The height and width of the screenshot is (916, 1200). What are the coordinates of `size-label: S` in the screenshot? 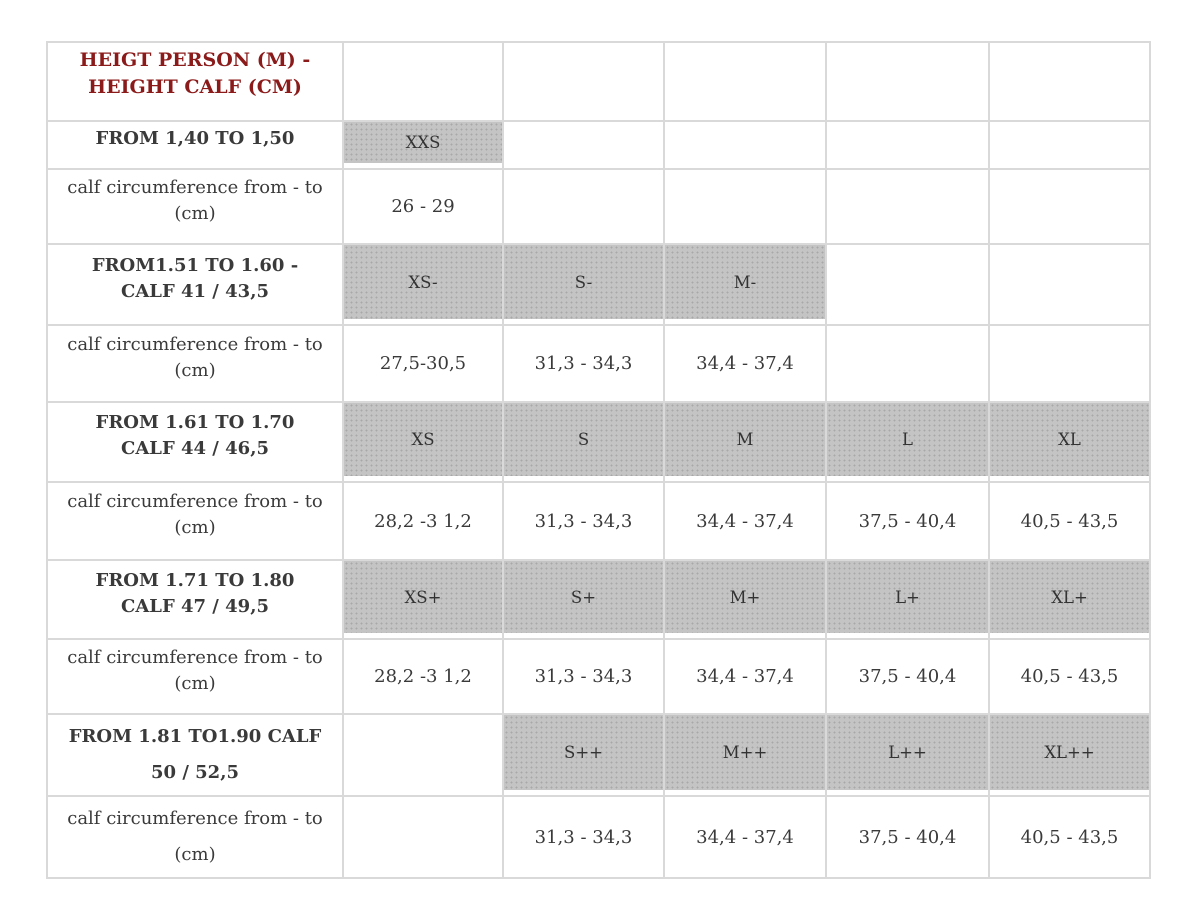 It's located at (583, 440).